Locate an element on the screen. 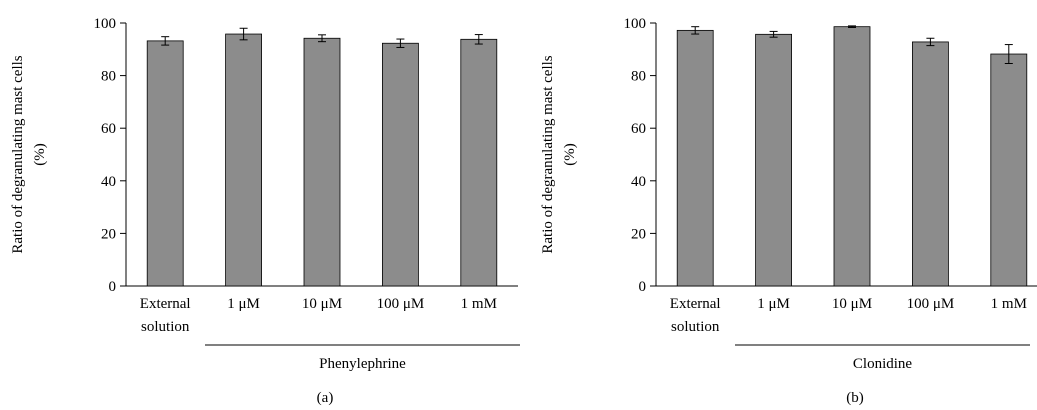 The image size is (1037, 410). group-label: Phenylephrine is located at coordinates (362, 364).